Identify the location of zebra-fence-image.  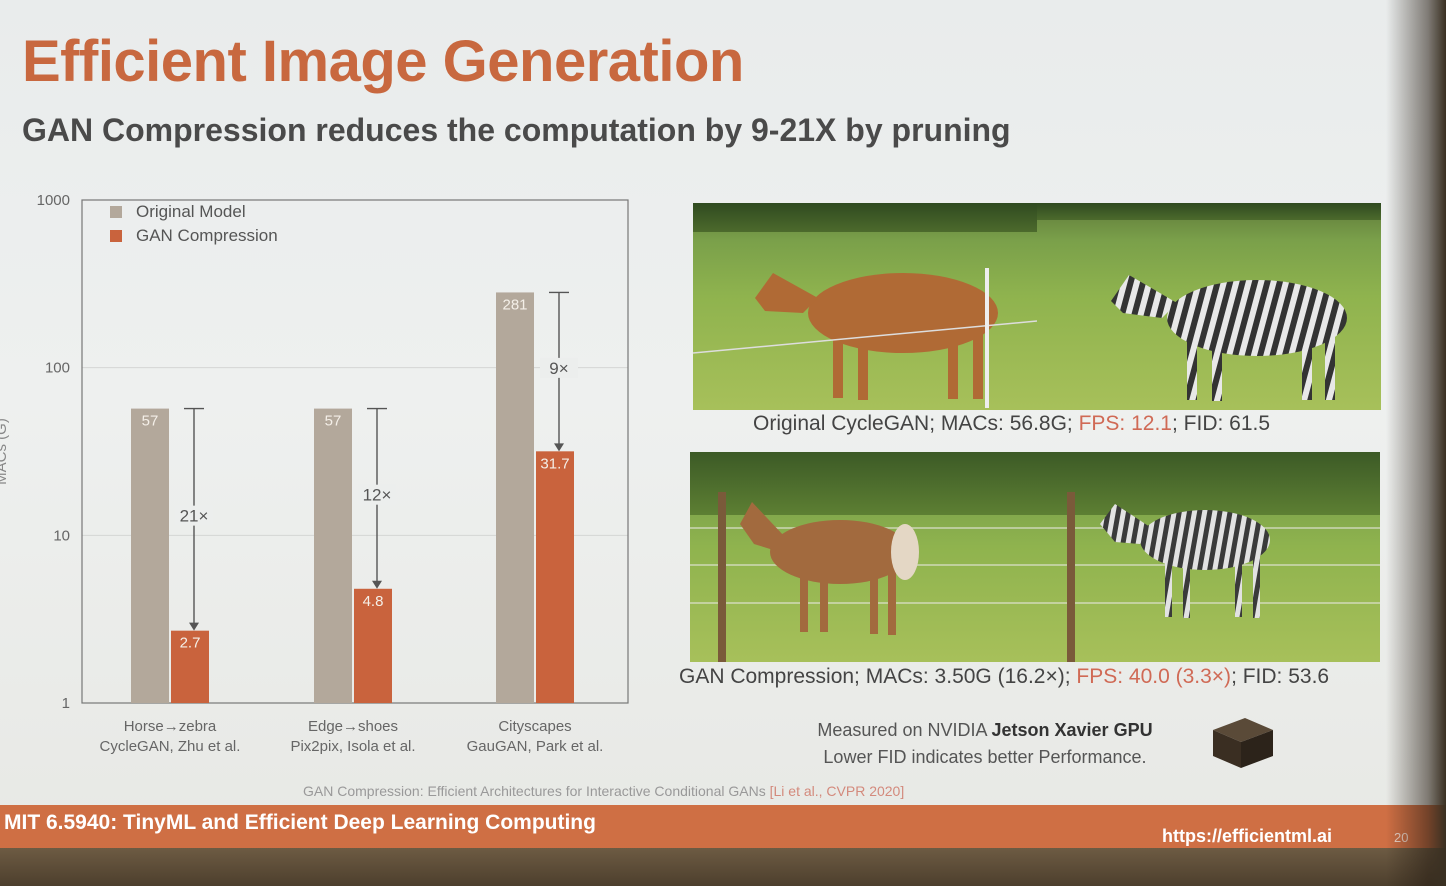
(1207, 557).